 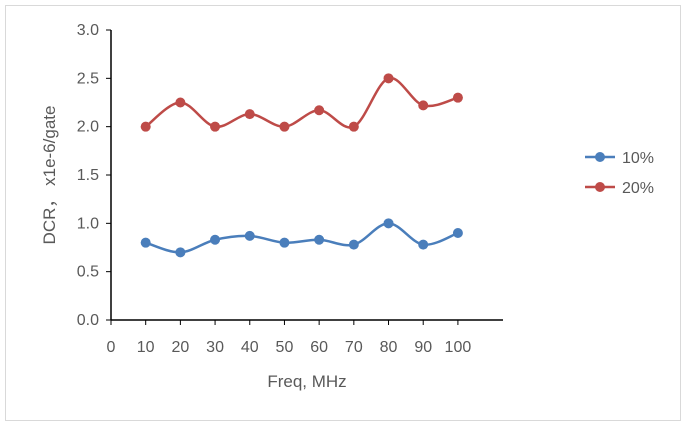 I want to click on x-tick-label: 100, so click(x=458, y=347).